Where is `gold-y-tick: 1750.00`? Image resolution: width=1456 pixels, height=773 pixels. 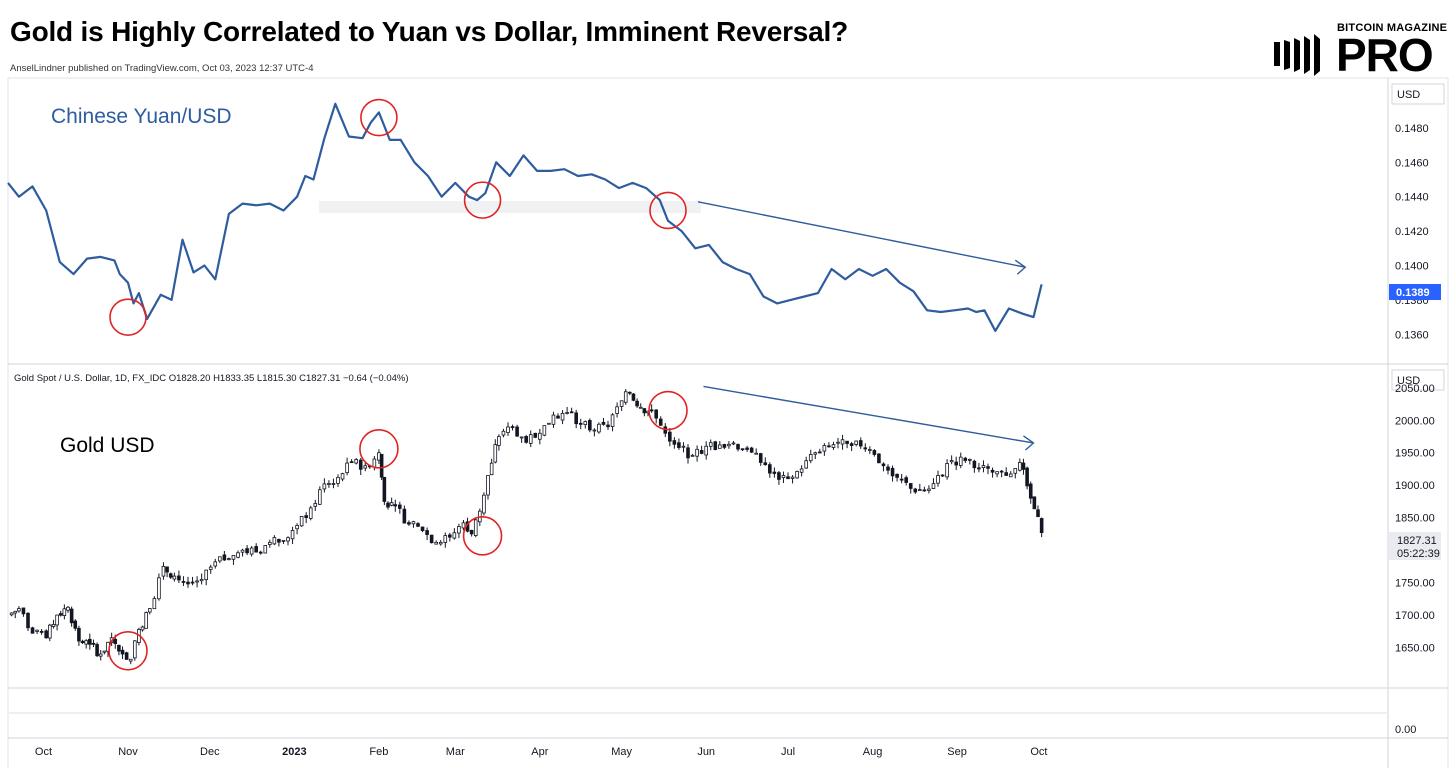
gold-y-tick: 1750.00 is located at coordinates (1415, 584).